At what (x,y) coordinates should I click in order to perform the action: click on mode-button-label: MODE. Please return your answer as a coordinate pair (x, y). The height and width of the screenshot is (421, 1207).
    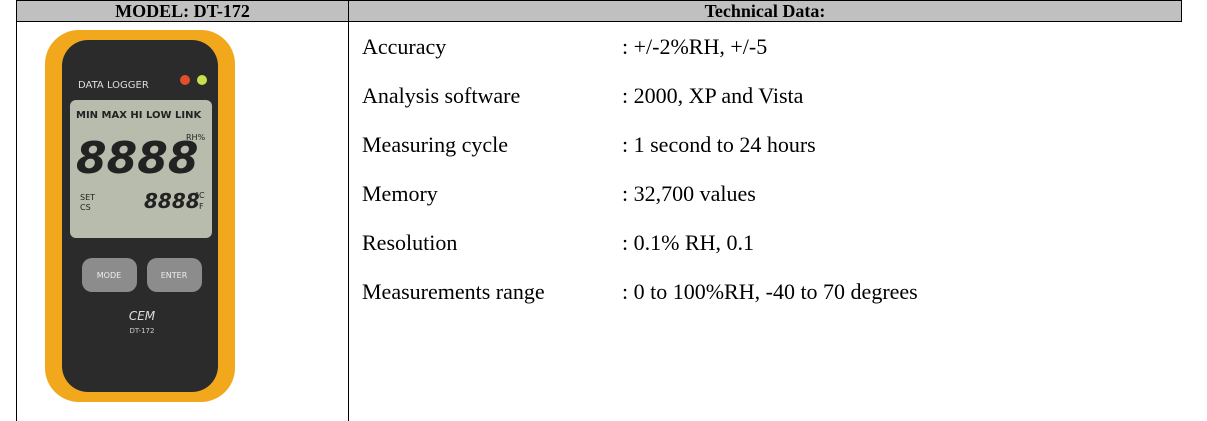
    Looking at the image, I should click on (109, 275).